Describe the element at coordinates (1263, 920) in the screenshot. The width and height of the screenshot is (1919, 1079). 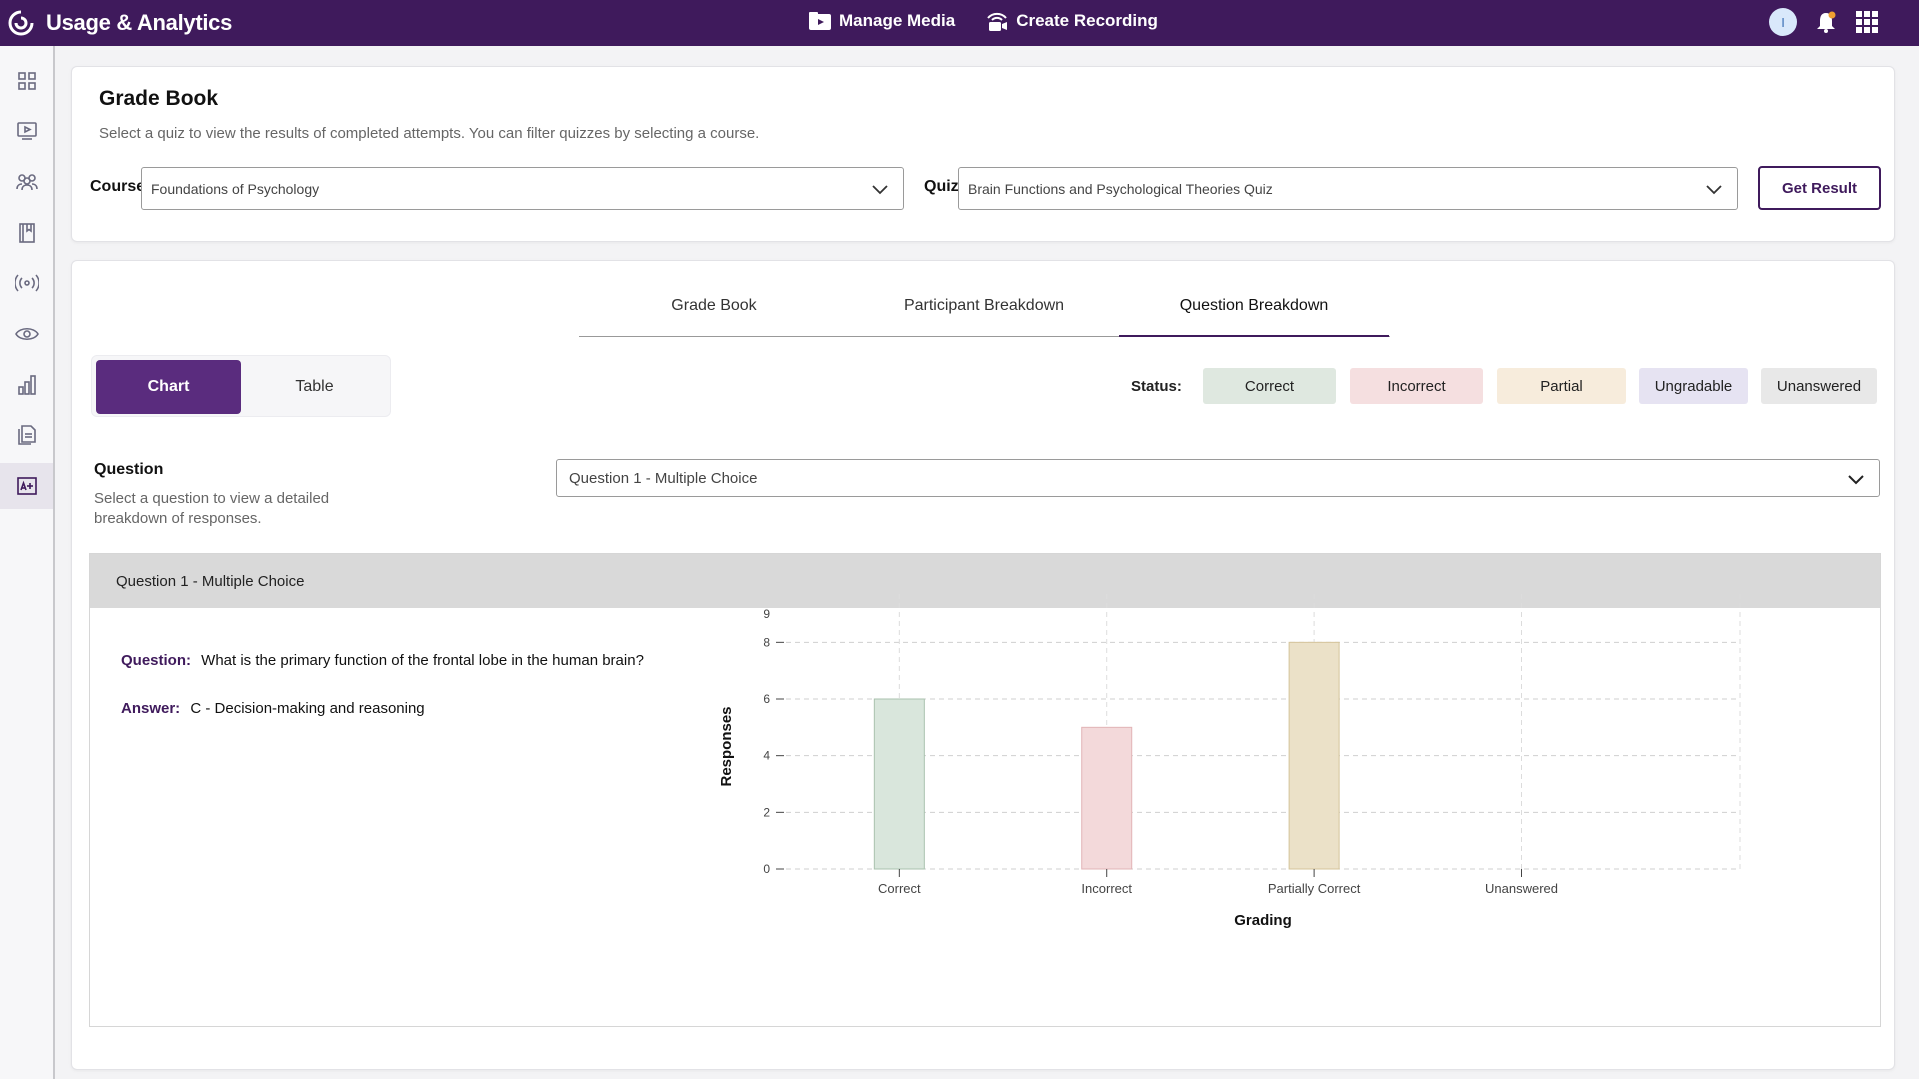
I see `x-axis-title: Grading` at that location.